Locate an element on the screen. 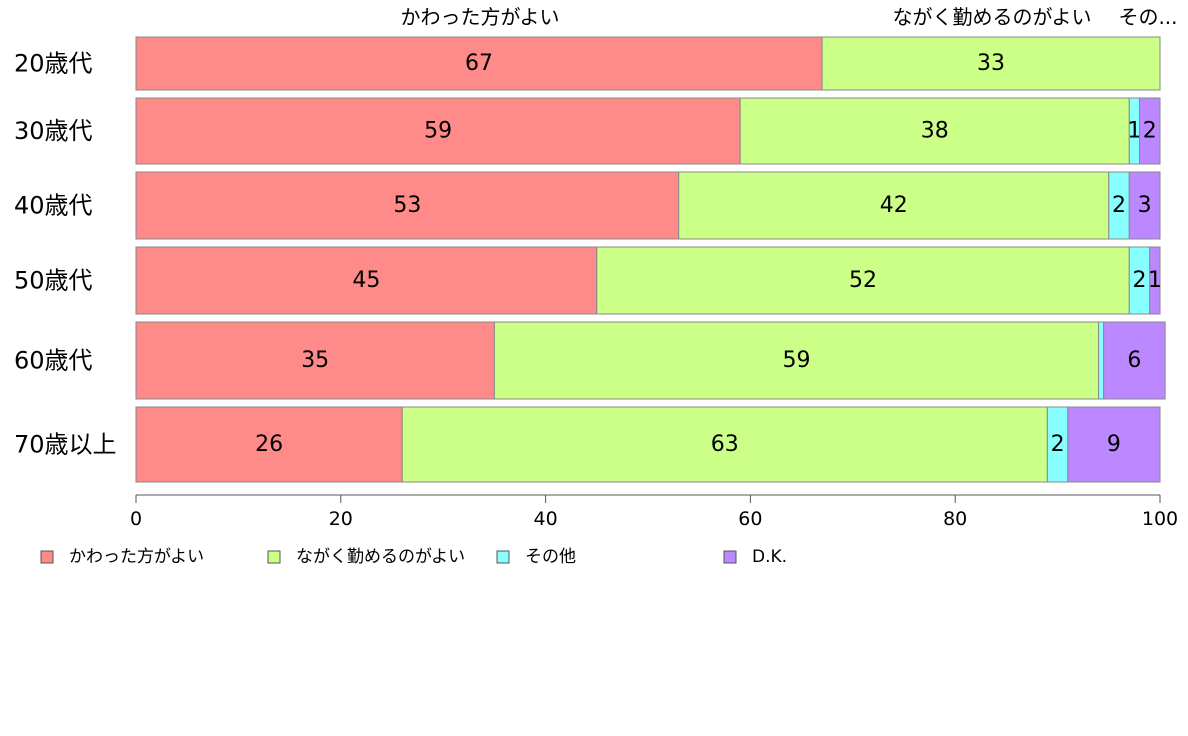  x-tick-label: 0 is located at coordinates (136, 519).